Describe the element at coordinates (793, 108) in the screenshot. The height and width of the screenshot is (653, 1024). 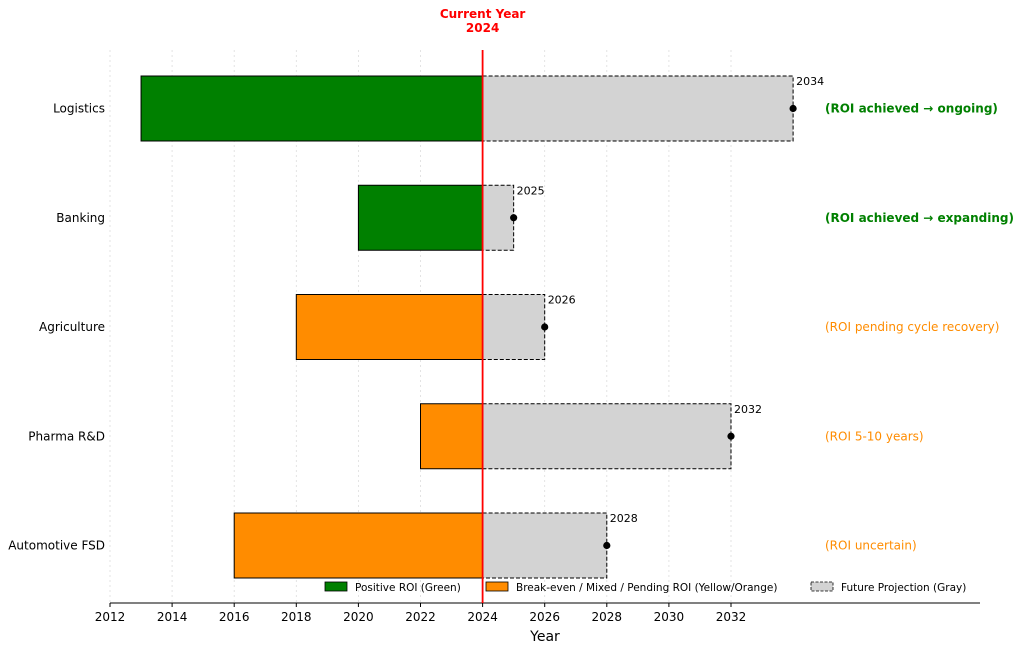
I see `projection-point-logistics` at that location.